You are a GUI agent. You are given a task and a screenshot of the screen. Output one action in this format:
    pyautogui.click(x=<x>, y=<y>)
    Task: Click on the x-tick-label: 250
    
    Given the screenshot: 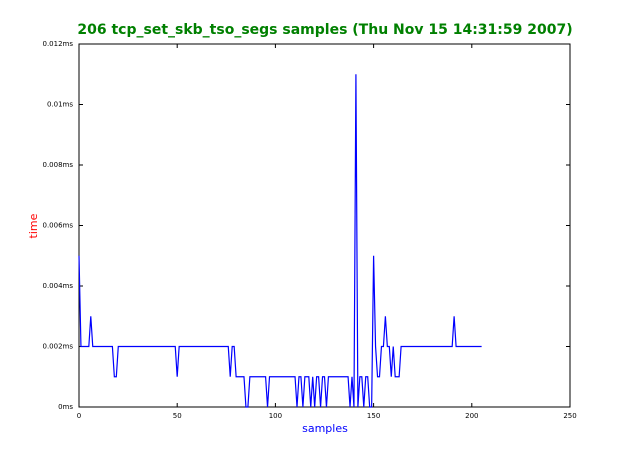 What is the action you would take?
    pyautogui.click(x=569, y=416)
    